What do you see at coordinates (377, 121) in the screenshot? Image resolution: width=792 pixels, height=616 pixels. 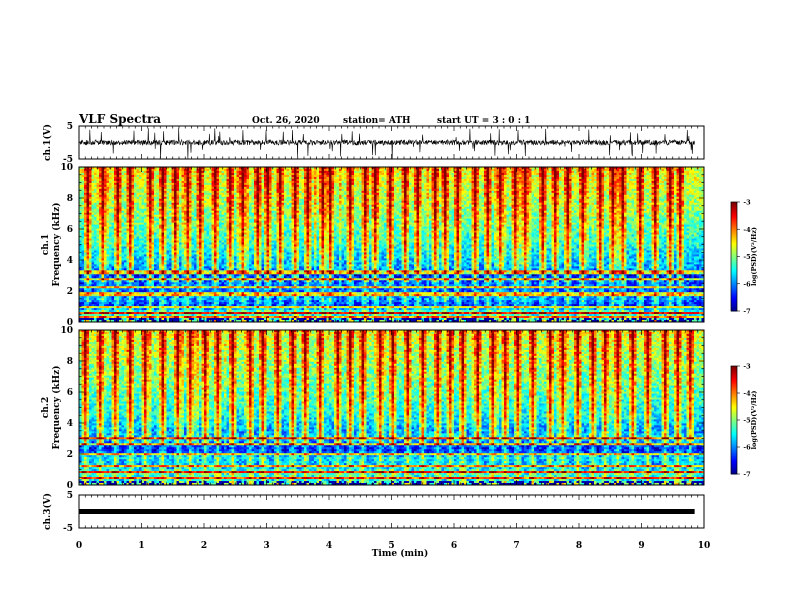 I see `station-label: station= ATH` at bounding box center [377, 121].